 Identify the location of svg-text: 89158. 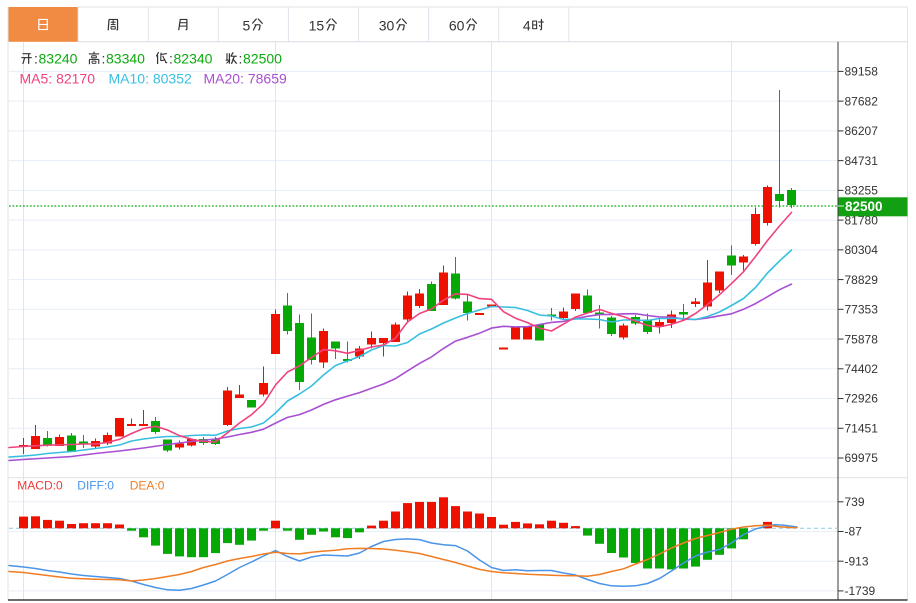
(862, 72).